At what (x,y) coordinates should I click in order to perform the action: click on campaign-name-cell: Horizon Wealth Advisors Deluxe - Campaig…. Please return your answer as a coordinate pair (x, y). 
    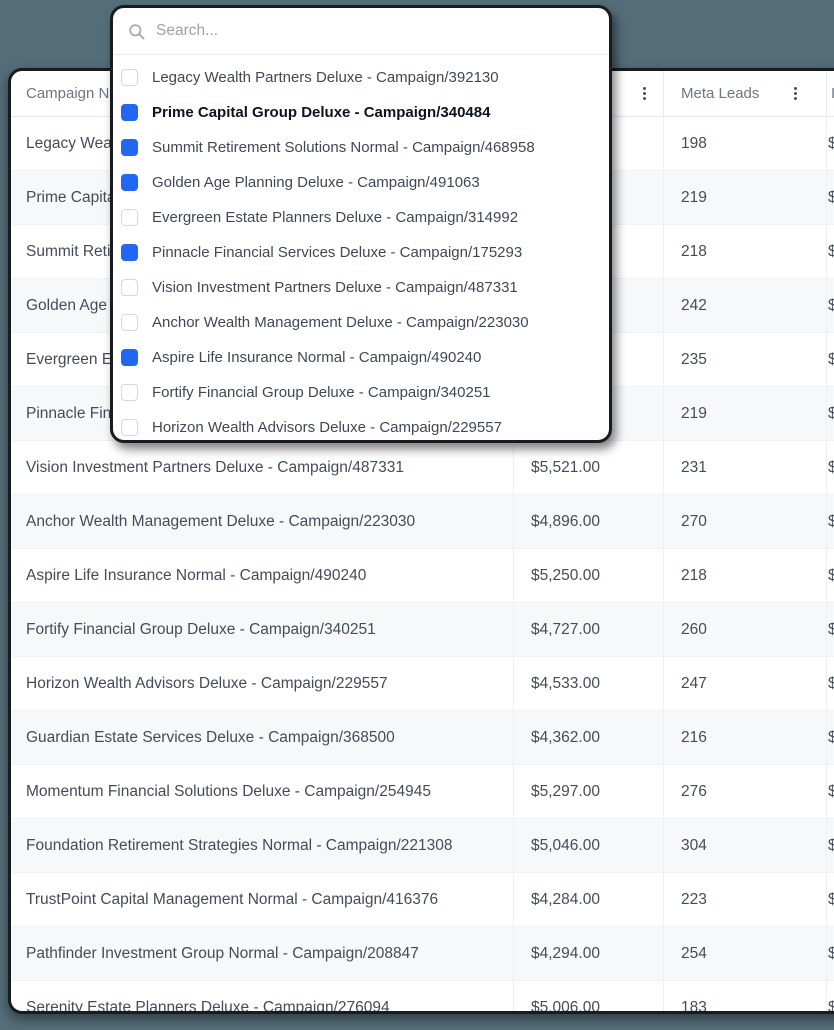
    Looking at the image, I should click on (207, 683).